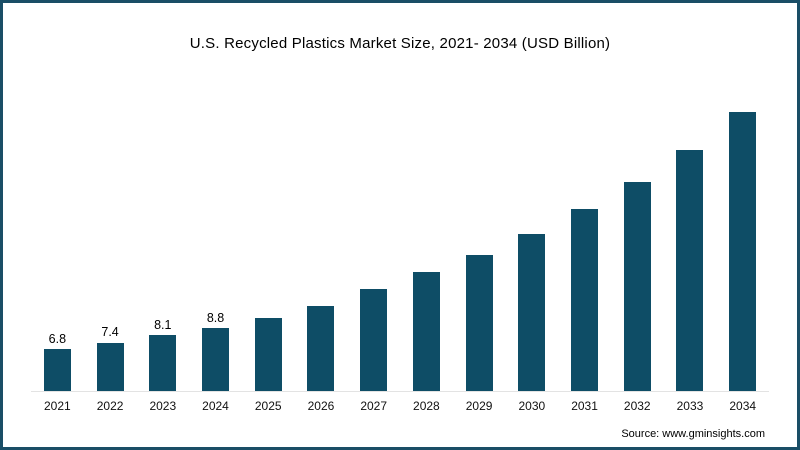 The image size is (800, 450). I want to click on x-axis-label: 2033, so click(690, 406).